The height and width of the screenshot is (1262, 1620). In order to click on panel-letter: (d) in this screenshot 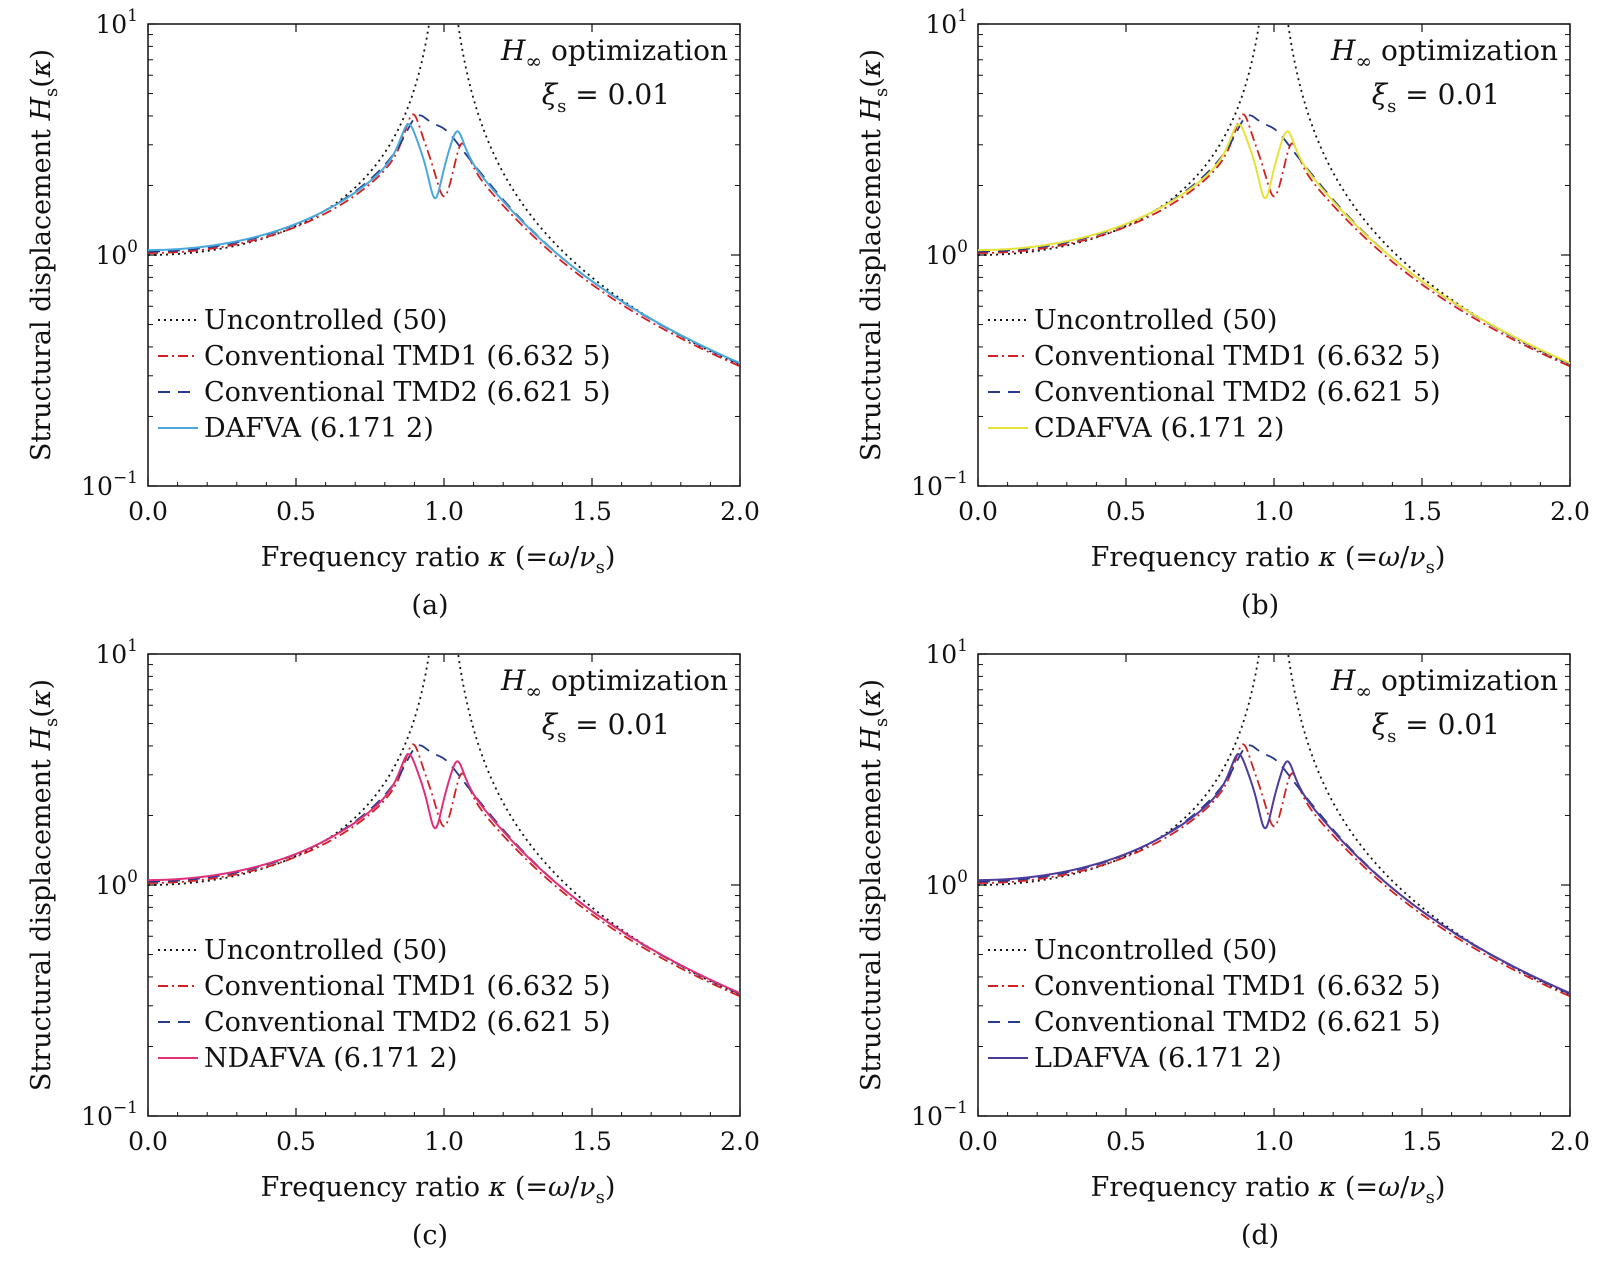, I will do `click(1260, 1235)`.